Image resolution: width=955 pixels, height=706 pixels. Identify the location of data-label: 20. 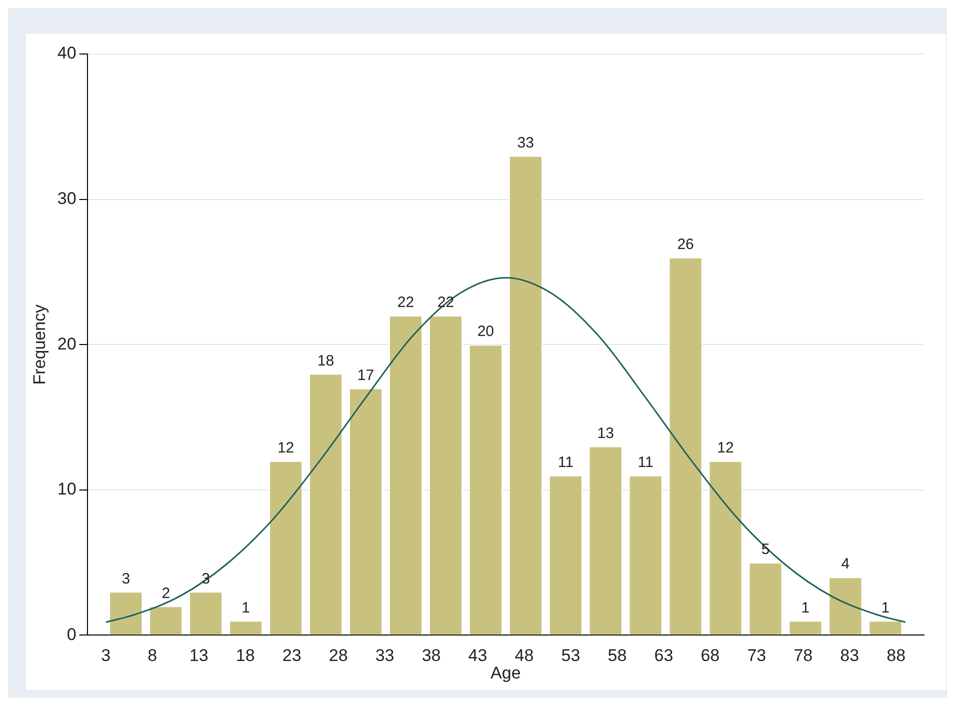
(485, 331).